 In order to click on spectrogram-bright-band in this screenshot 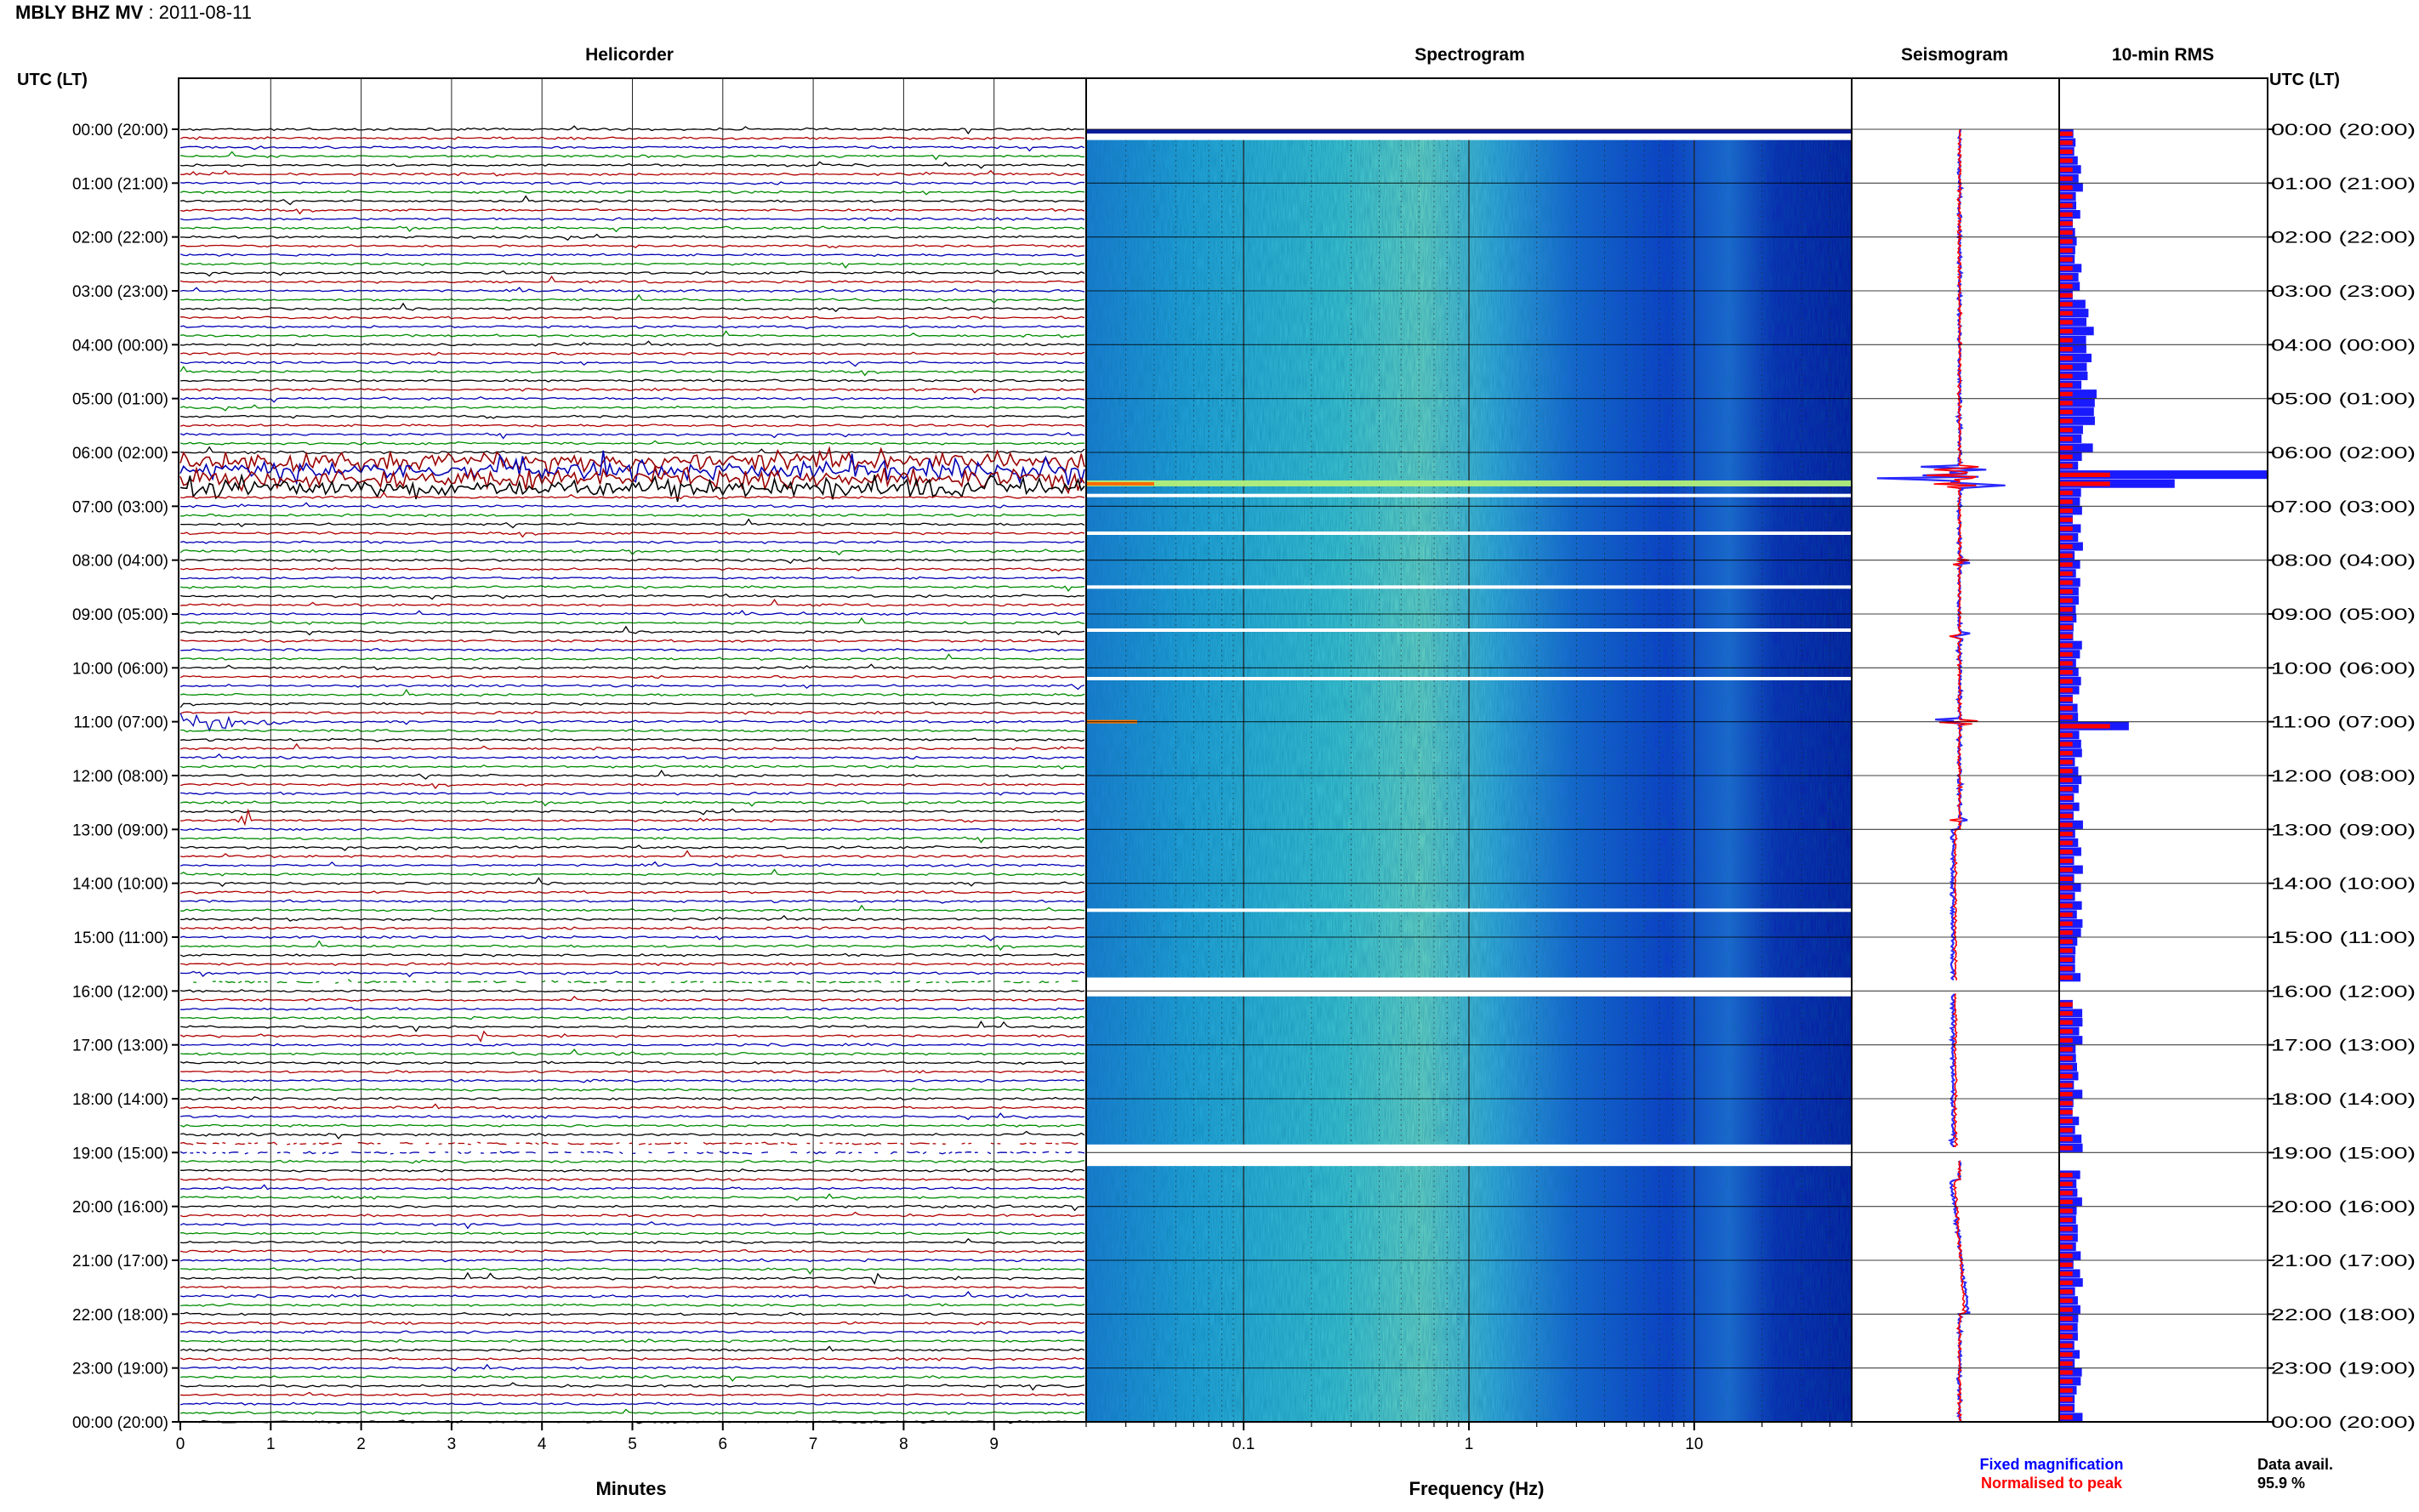, I will do `click(1469, 483)`.